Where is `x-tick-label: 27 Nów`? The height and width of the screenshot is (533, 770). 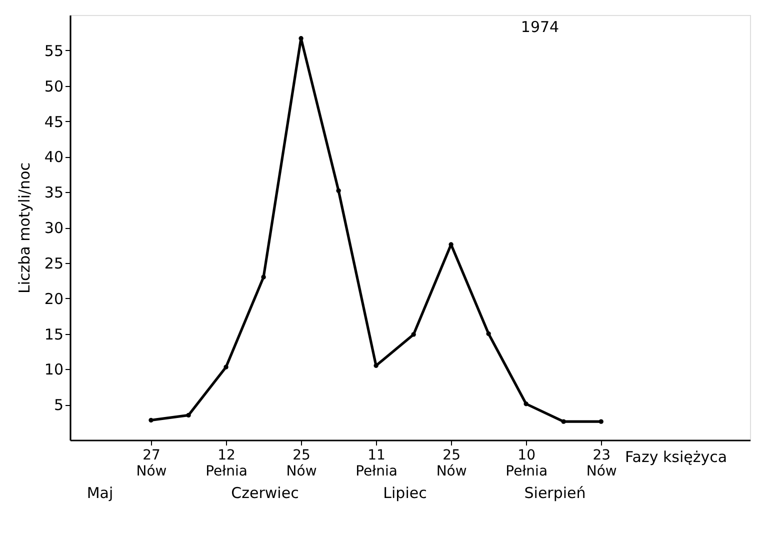 x-tick-label: 27 Nów is located at coordinates (151, 464).